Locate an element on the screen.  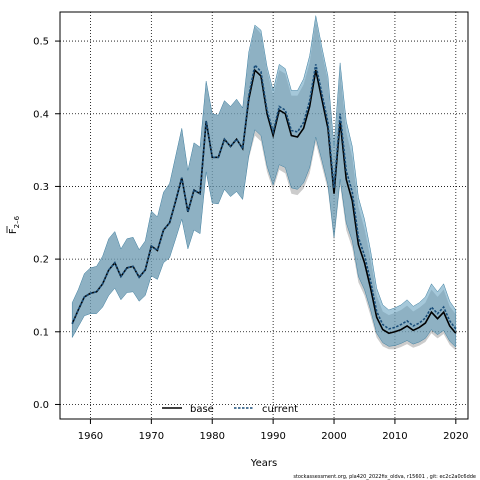
x-tick-label: 1980 is located at coordinates (212, 436).